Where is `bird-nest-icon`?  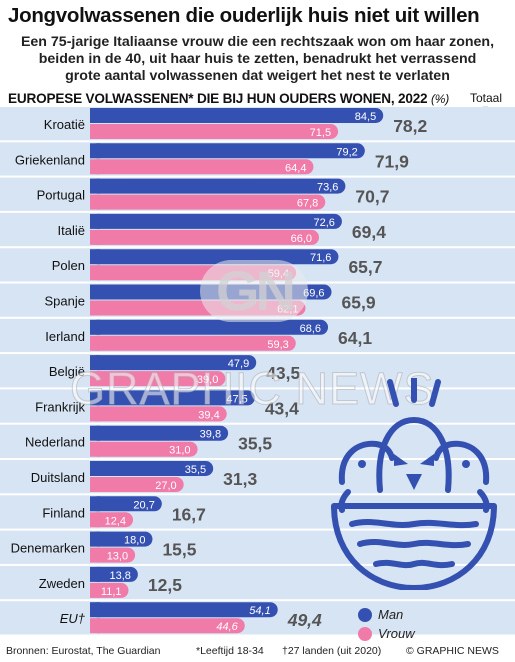 bird-nest-icon is located at coordinates (414, 484).